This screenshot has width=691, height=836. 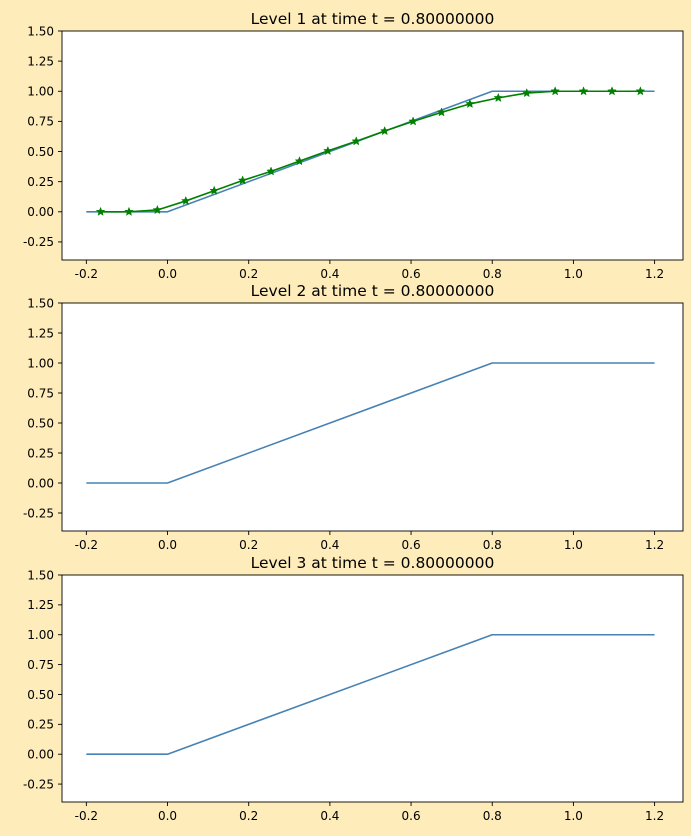 What do you see at coordinates (373, 291) in the screenshot?
I see `chart-title: Level 2 at time t = 0.80000000` at bounding box center [373, 291].